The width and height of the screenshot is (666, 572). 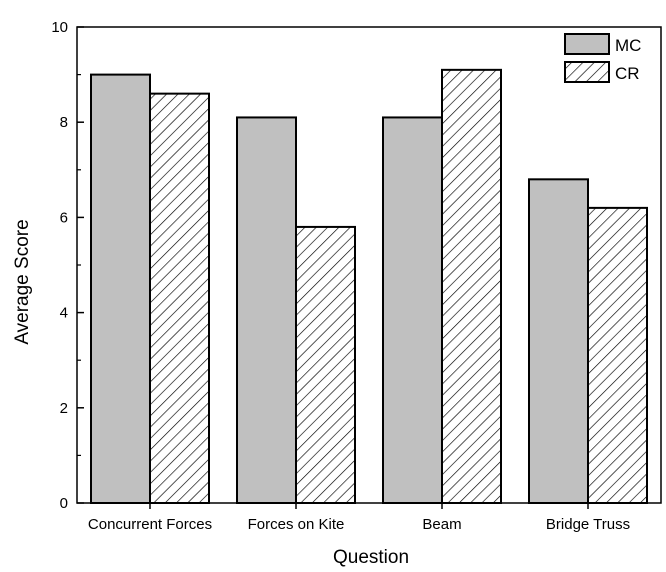 I want to click on legend-label-mc: MC, so click(x=628, y=45).